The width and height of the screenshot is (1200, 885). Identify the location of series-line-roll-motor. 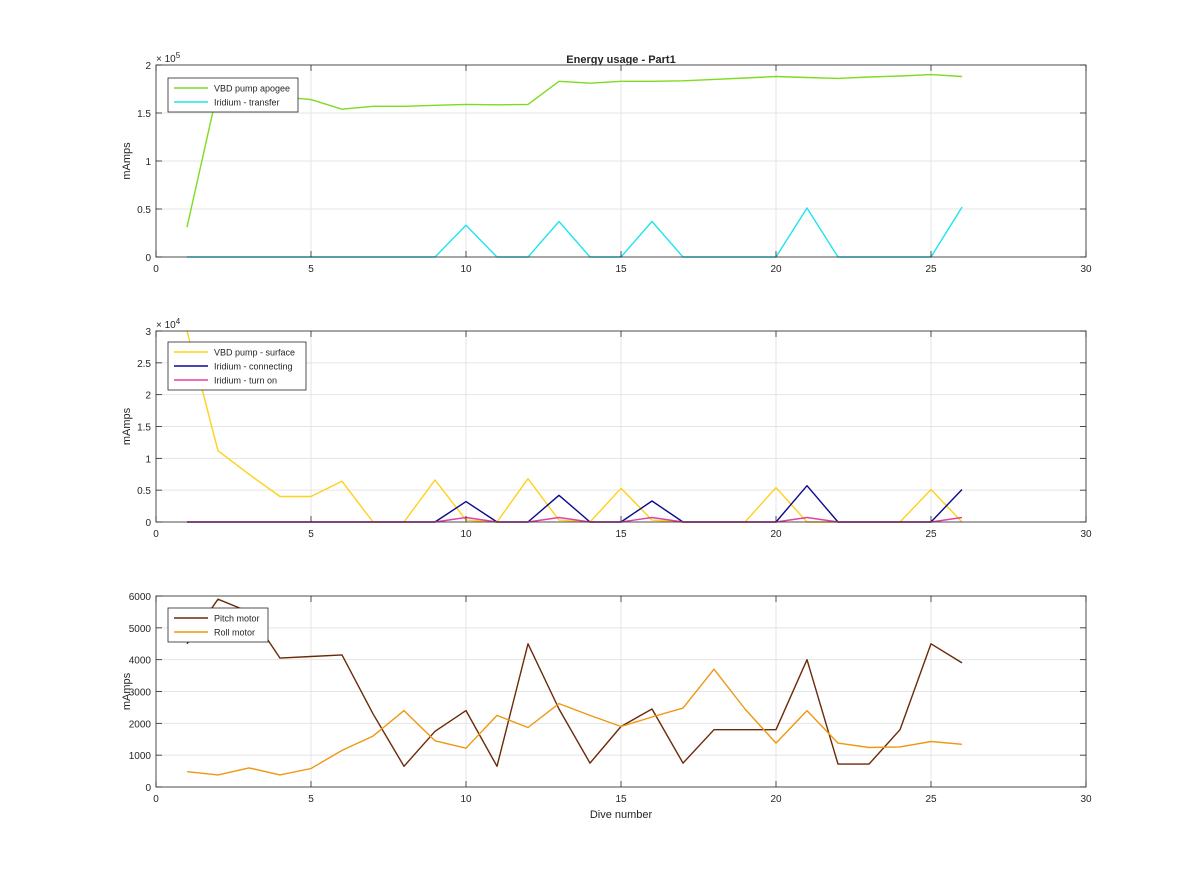
(574, 722).